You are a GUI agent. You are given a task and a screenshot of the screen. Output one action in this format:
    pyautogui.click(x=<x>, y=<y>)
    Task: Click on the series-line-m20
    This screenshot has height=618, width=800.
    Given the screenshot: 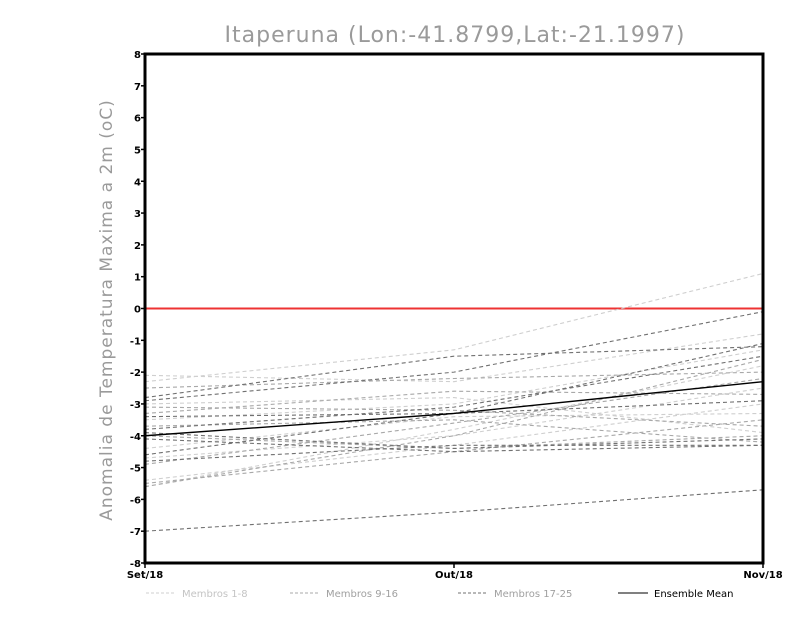 What is the action you would take?
    pyautogui.click(x=454, y=392)
    